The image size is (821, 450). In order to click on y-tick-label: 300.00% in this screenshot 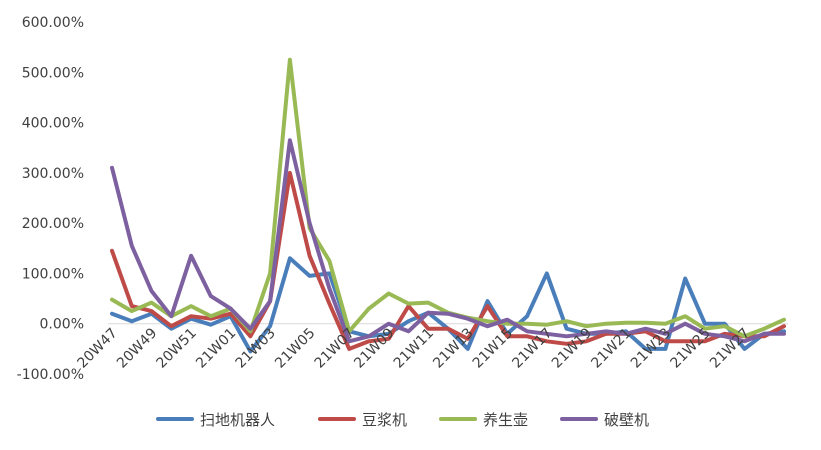, I will do `click(53, 174)`.